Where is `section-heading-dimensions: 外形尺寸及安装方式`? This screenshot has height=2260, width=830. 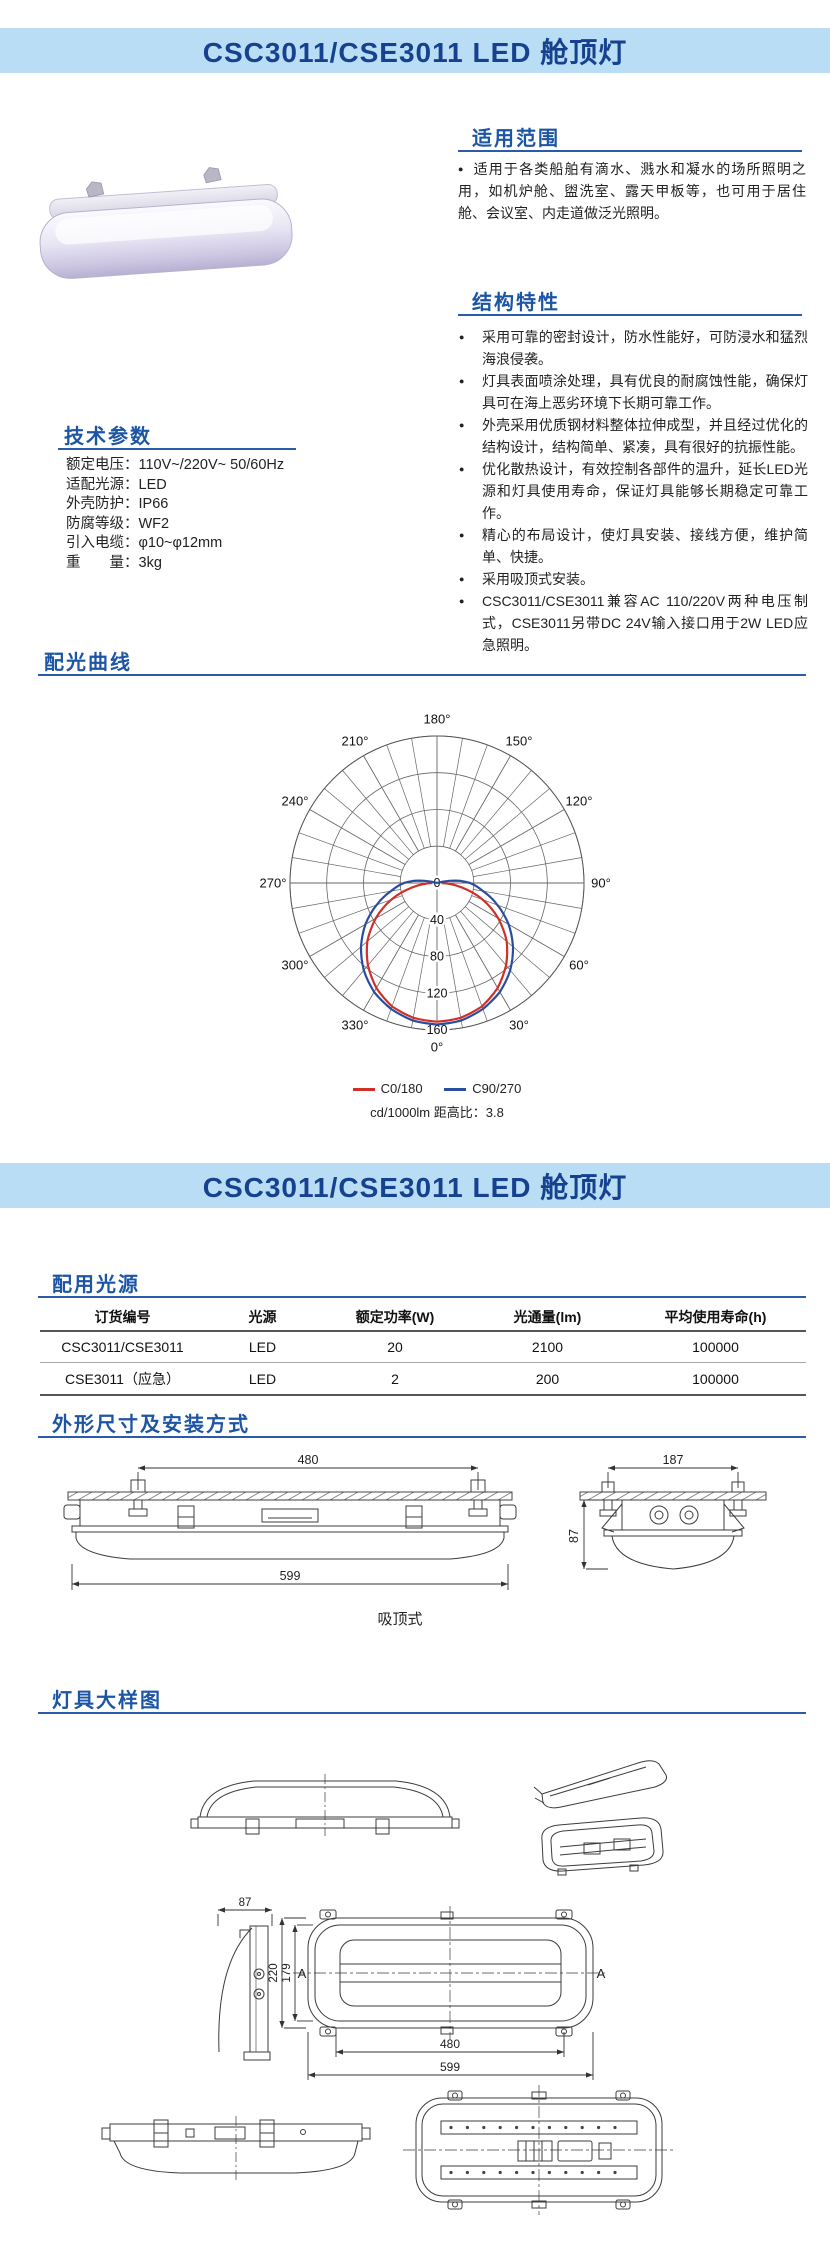 section-heading-dimensions: 外形尺寸及安装方式 is located at coordinates (151, 1425).